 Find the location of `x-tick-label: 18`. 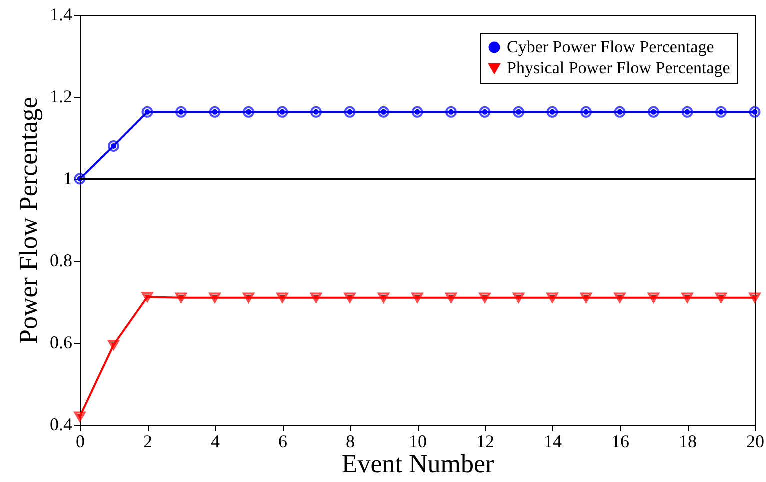

x-tick-label: 18 is located at coordinates (688, 442).